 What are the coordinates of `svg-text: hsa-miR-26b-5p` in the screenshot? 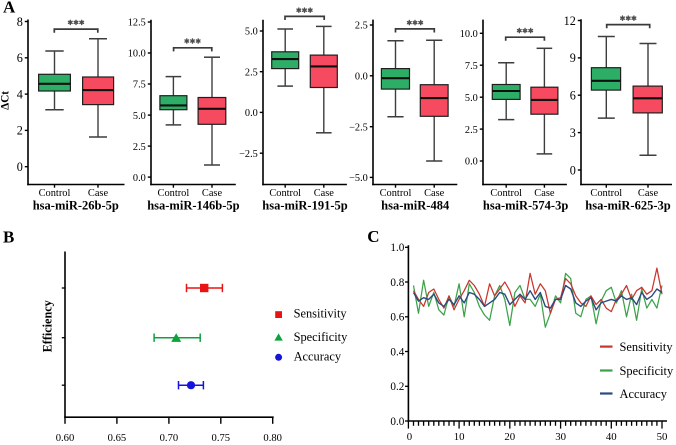 It's located at (76, 206).